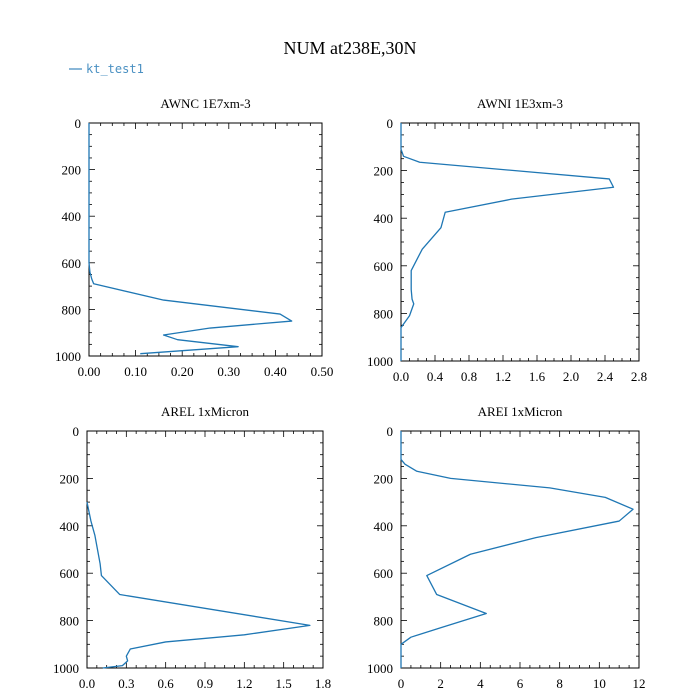 The image size is (700, 700). Describe the element at coordinates (322, 371) in the screenshot. I see `x-tick-label: 0.50` at that location.